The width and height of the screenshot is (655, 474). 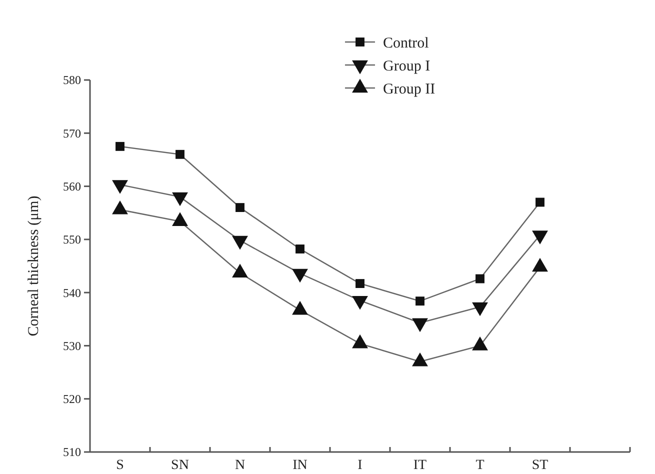 I want to click on x-tick-label: IN, so click(x=300, y=465).